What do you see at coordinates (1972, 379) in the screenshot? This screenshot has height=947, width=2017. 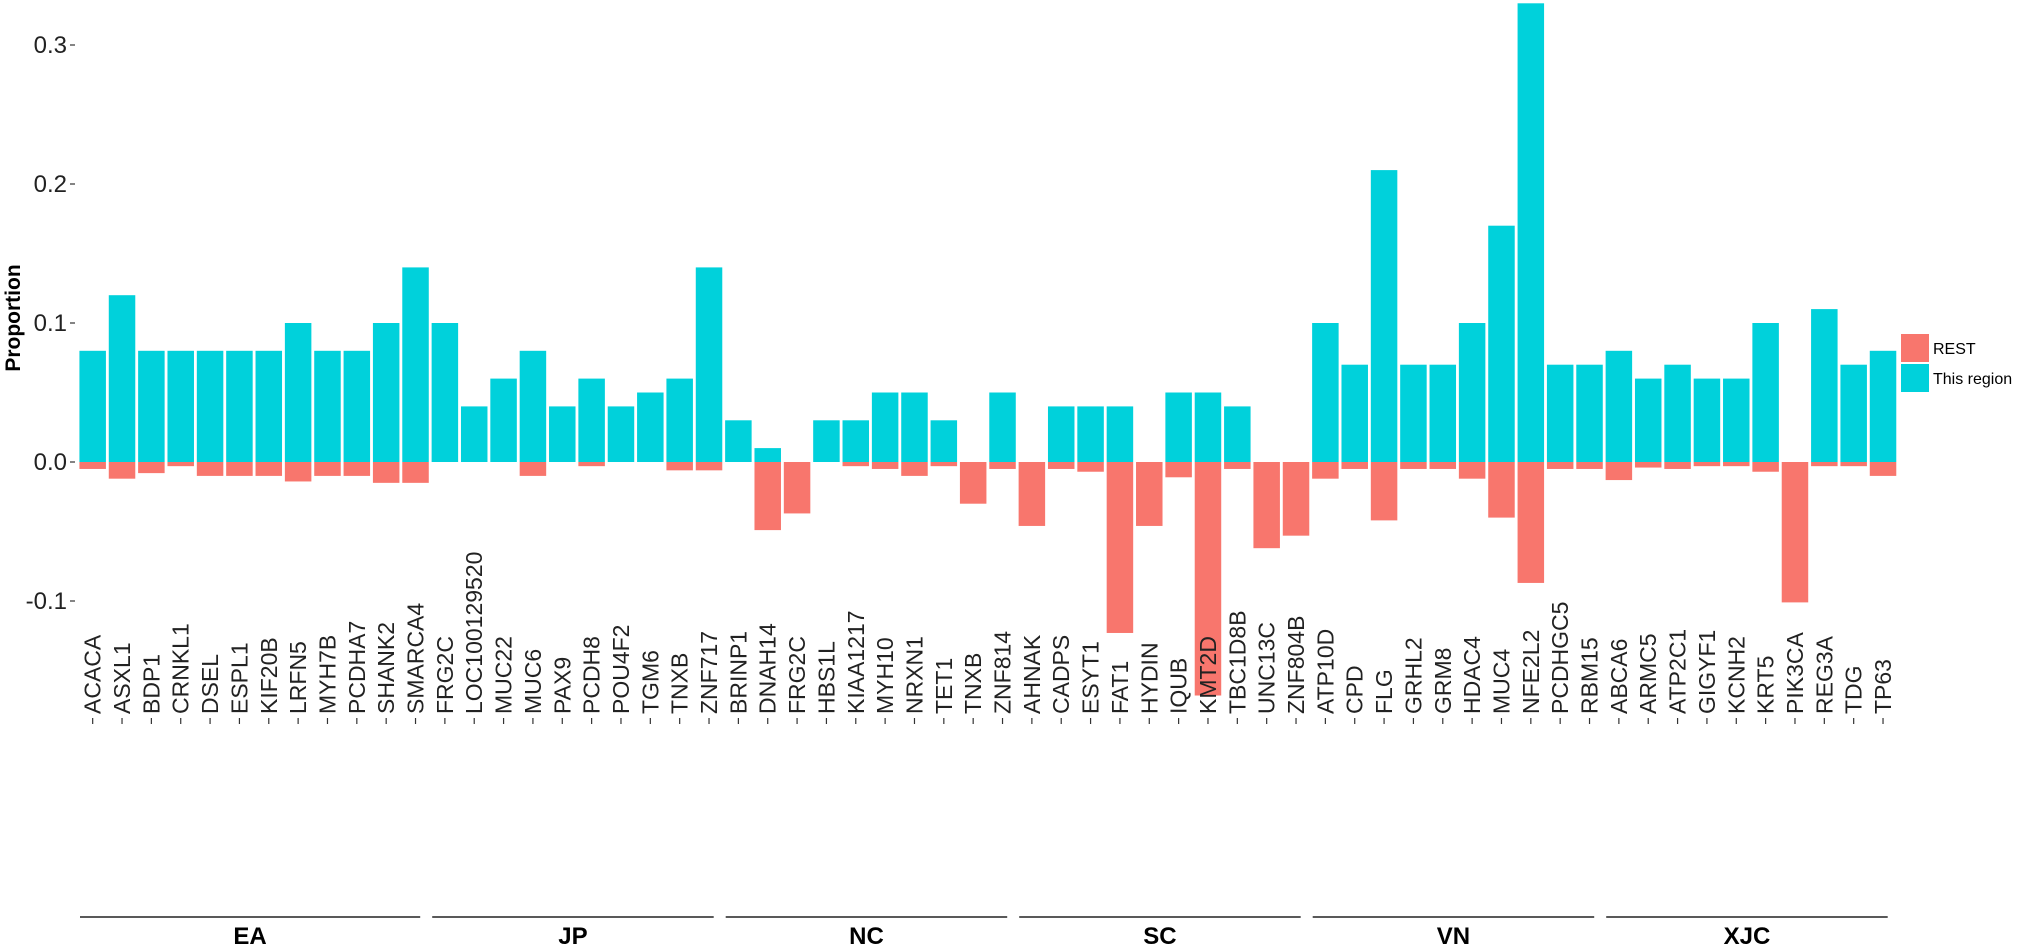 I see `legend-label: This region` at bounding box center [1972, 379].